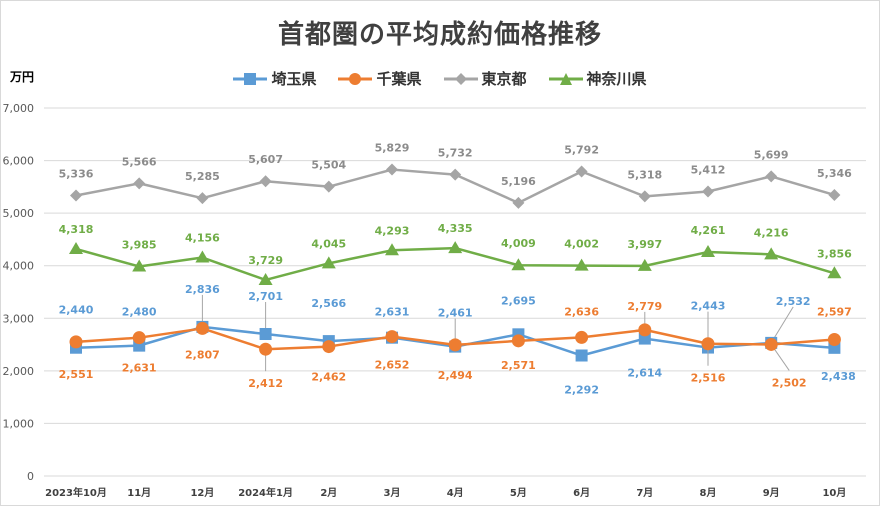 The height and width of the screenshot is (506, 880). I want to click on data-label-saitama: 2,461, so click(455, 313).